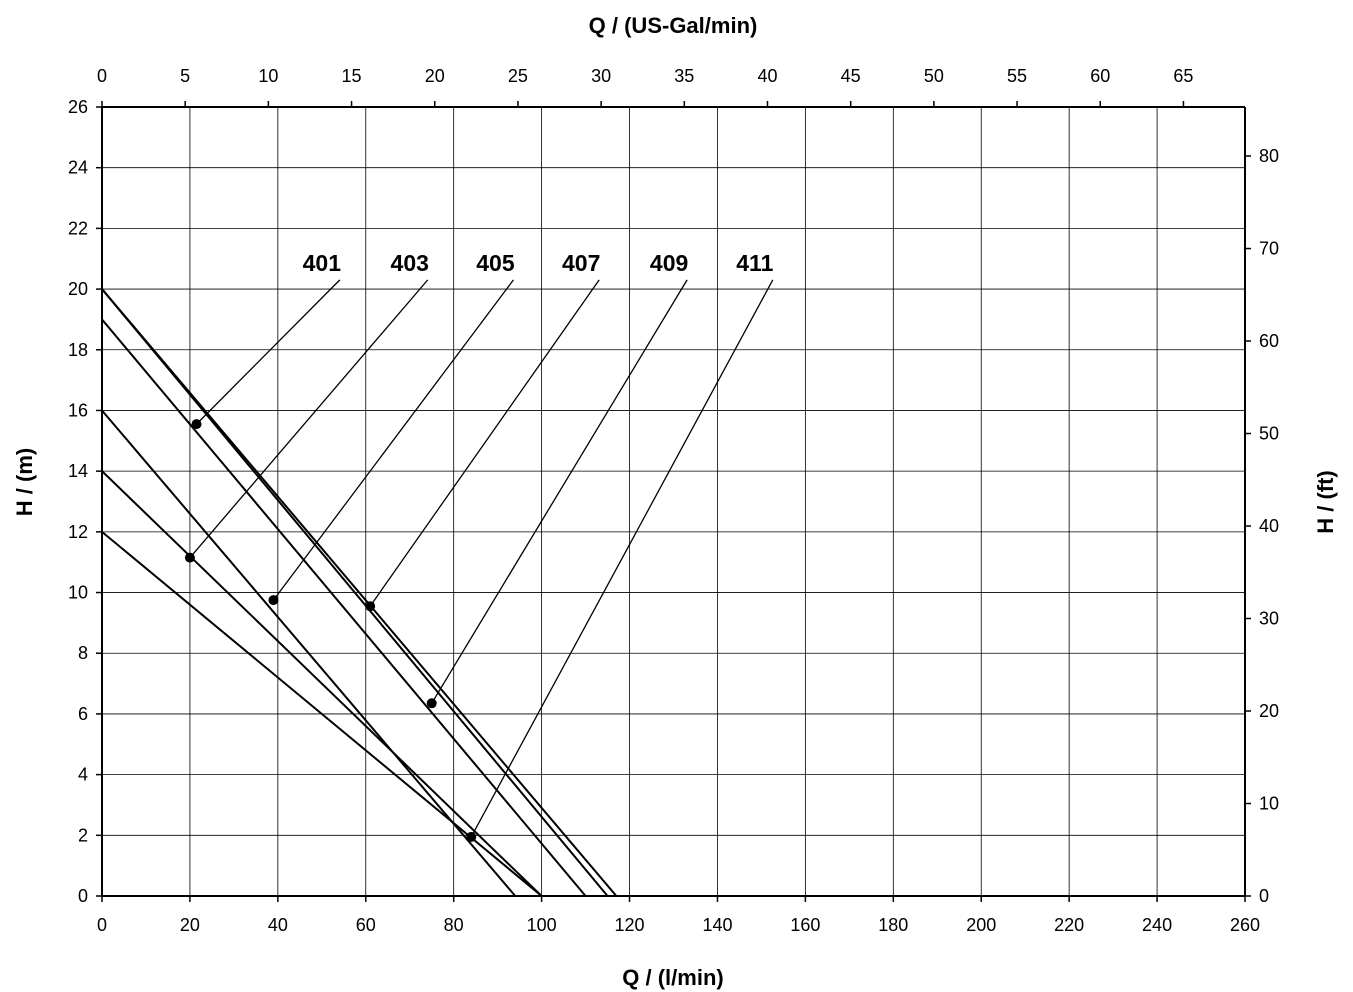 The image size is (1353, 992). I want to click on y2-tick-label: 40, so click(1269, 526).